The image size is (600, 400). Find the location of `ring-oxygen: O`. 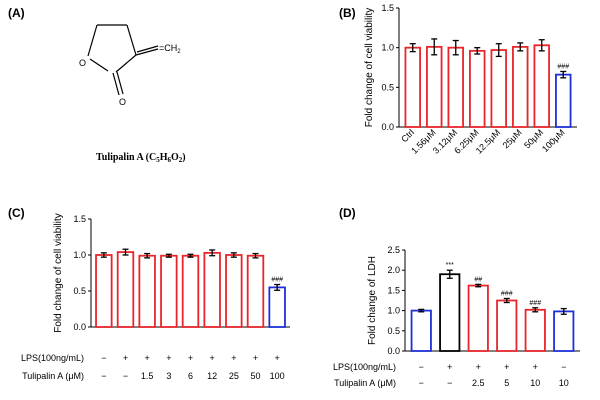

ring-oxygen: O is located at coordinates (82, 63).